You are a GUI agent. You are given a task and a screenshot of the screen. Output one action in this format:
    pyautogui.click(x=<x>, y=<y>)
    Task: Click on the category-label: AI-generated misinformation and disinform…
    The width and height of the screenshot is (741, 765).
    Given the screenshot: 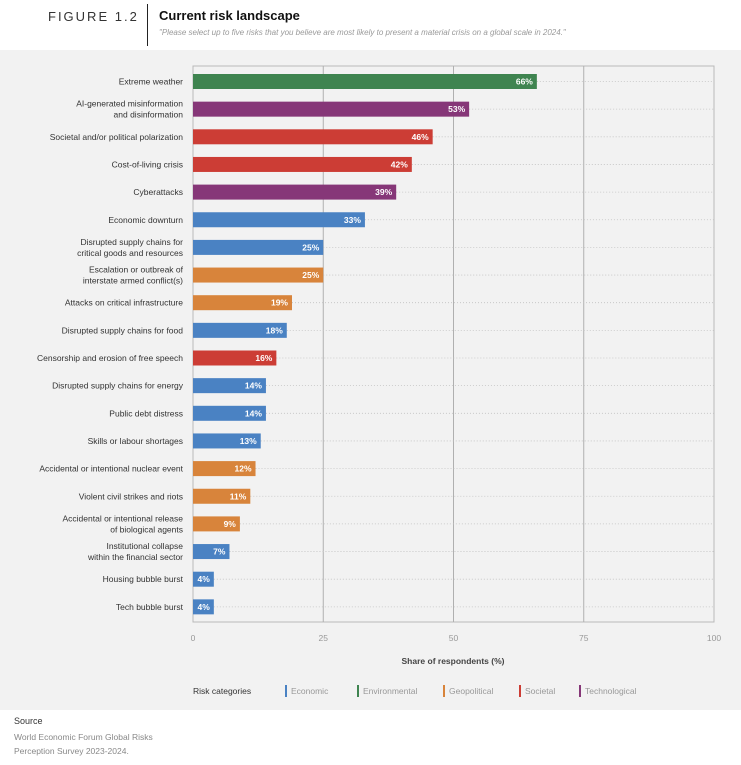 What is the action you would take?
    pyautogui.click(x=129, y=109)
    